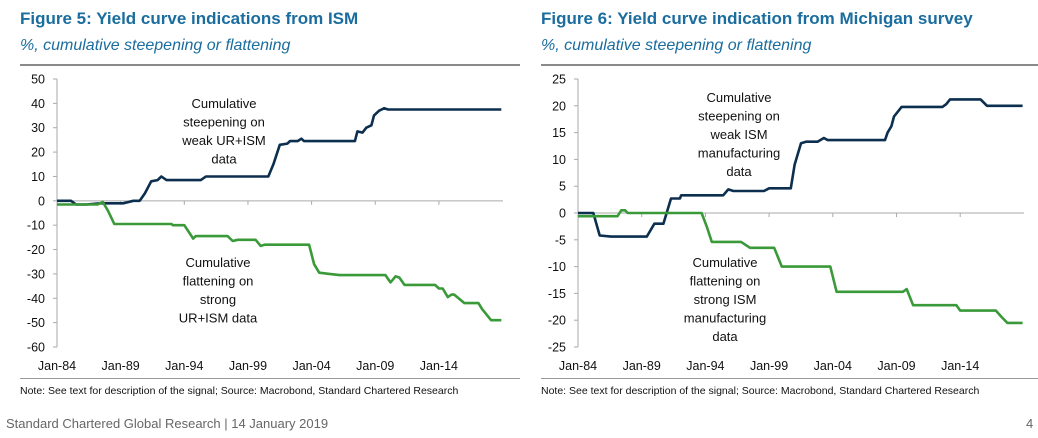 This screenshot has width=1038, height=438. Describe the element at coordinates (725, 299) in the screenshot. I see `flattening-annotation-line: strong ISM` at that location.